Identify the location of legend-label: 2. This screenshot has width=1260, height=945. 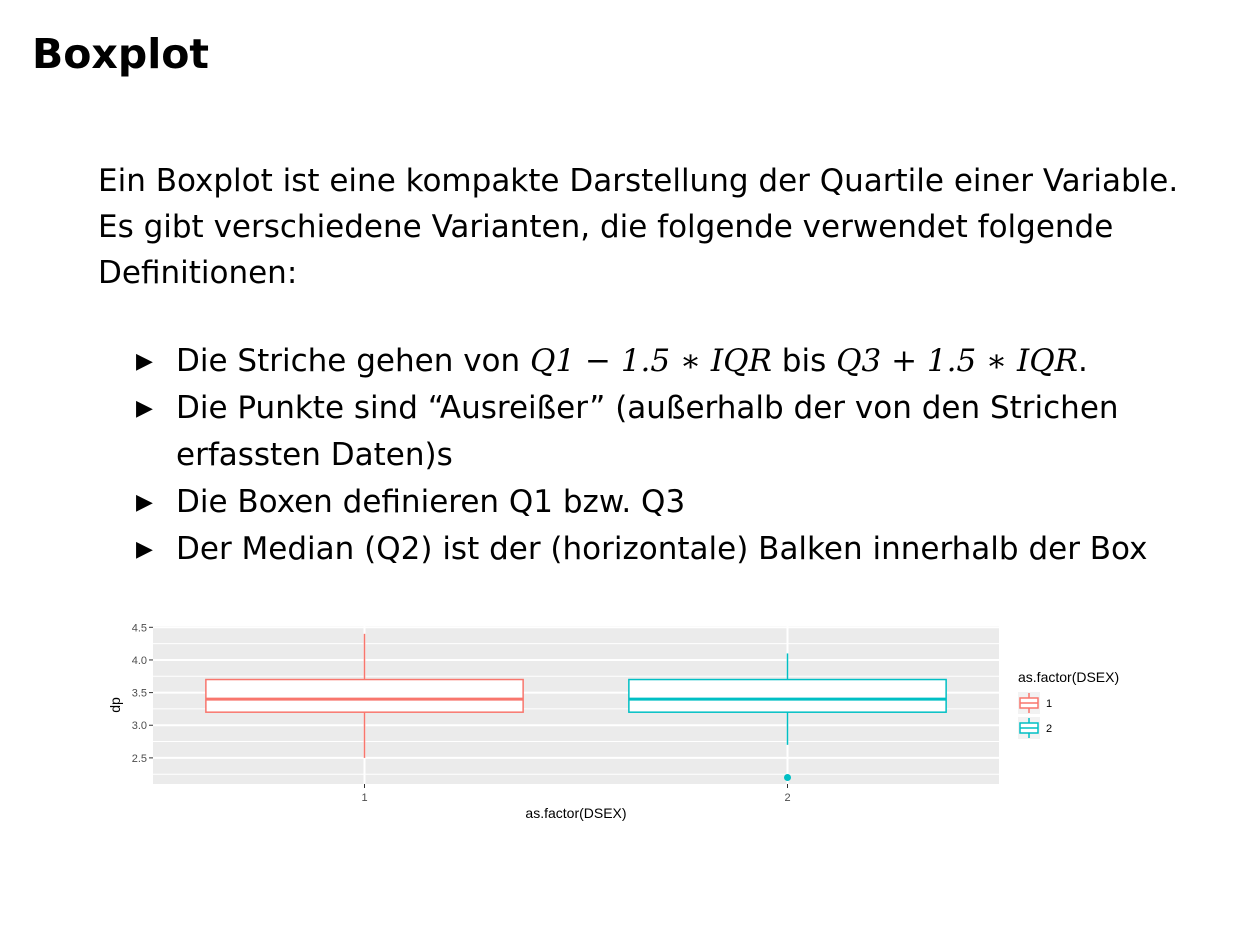
(1049, 729).